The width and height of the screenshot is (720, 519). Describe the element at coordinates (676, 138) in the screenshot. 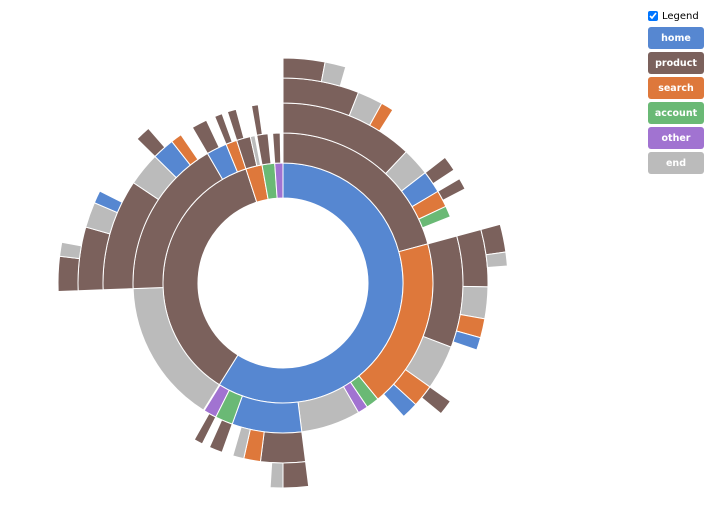

I see `legend-item: other` at that location.